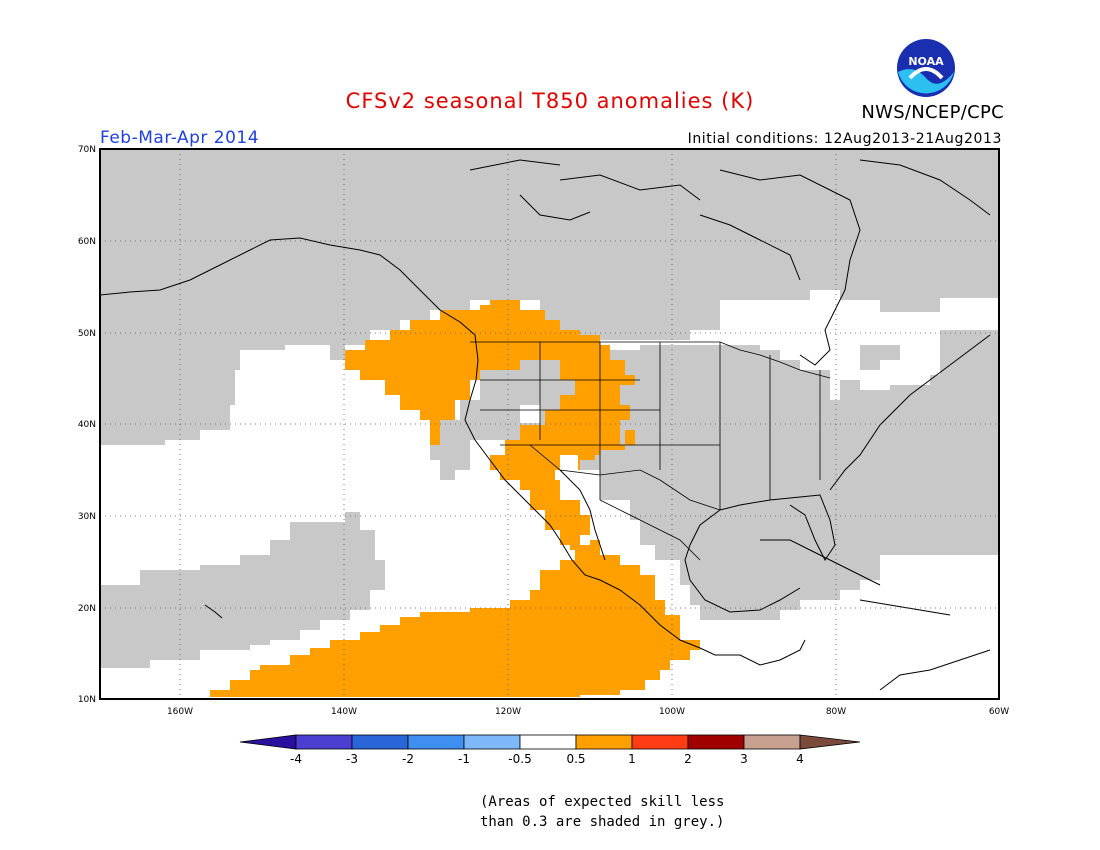  What do you see at coordinates (800, 759) in the screenshot?
I see `colorbar-label: 4` at bounding box center [800, 759].